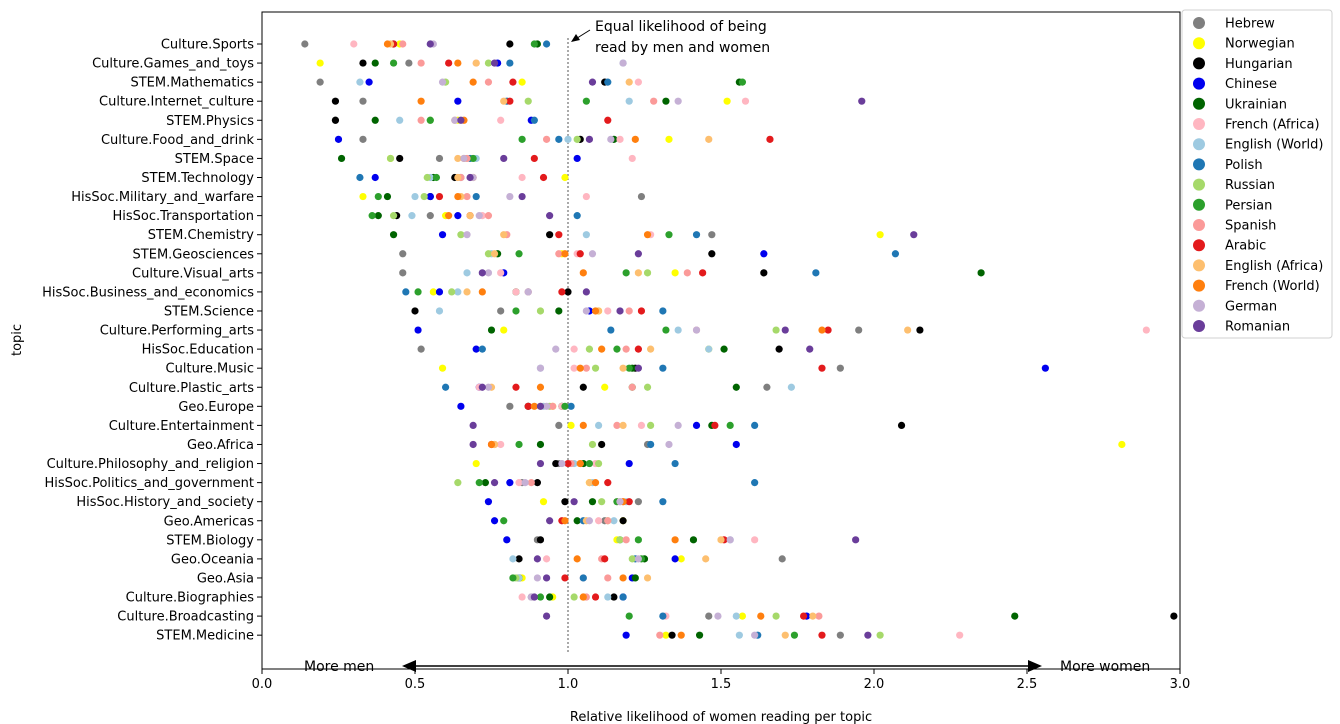  What do you see at coordinates (177, 331) in the screenshot?
I see `y-tick-label: Culture.Performing_arts` at bounding box center [177, 331].